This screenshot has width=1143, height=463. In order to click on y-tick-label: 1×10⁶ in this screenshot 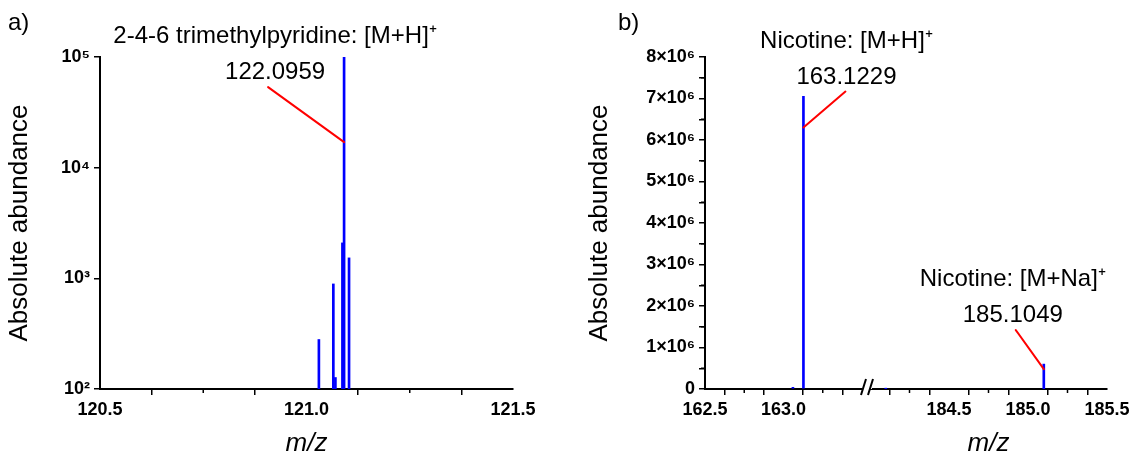, I will do `click(670, 346)`.